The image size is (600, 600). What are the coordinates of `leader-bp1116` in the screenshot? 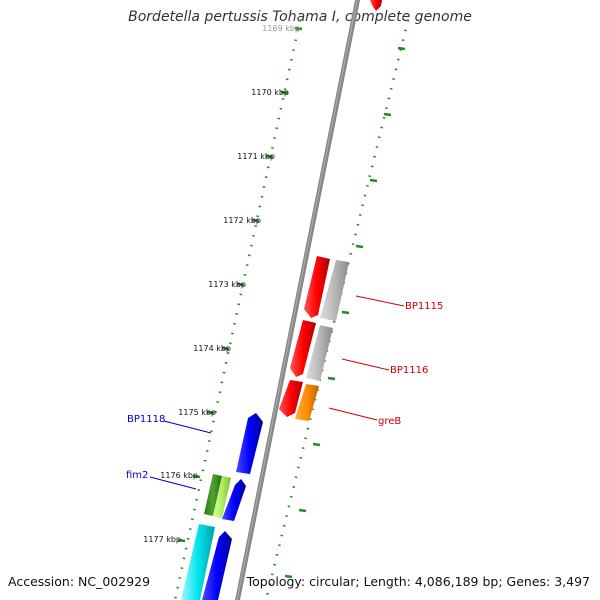 It's located at (365, 364).